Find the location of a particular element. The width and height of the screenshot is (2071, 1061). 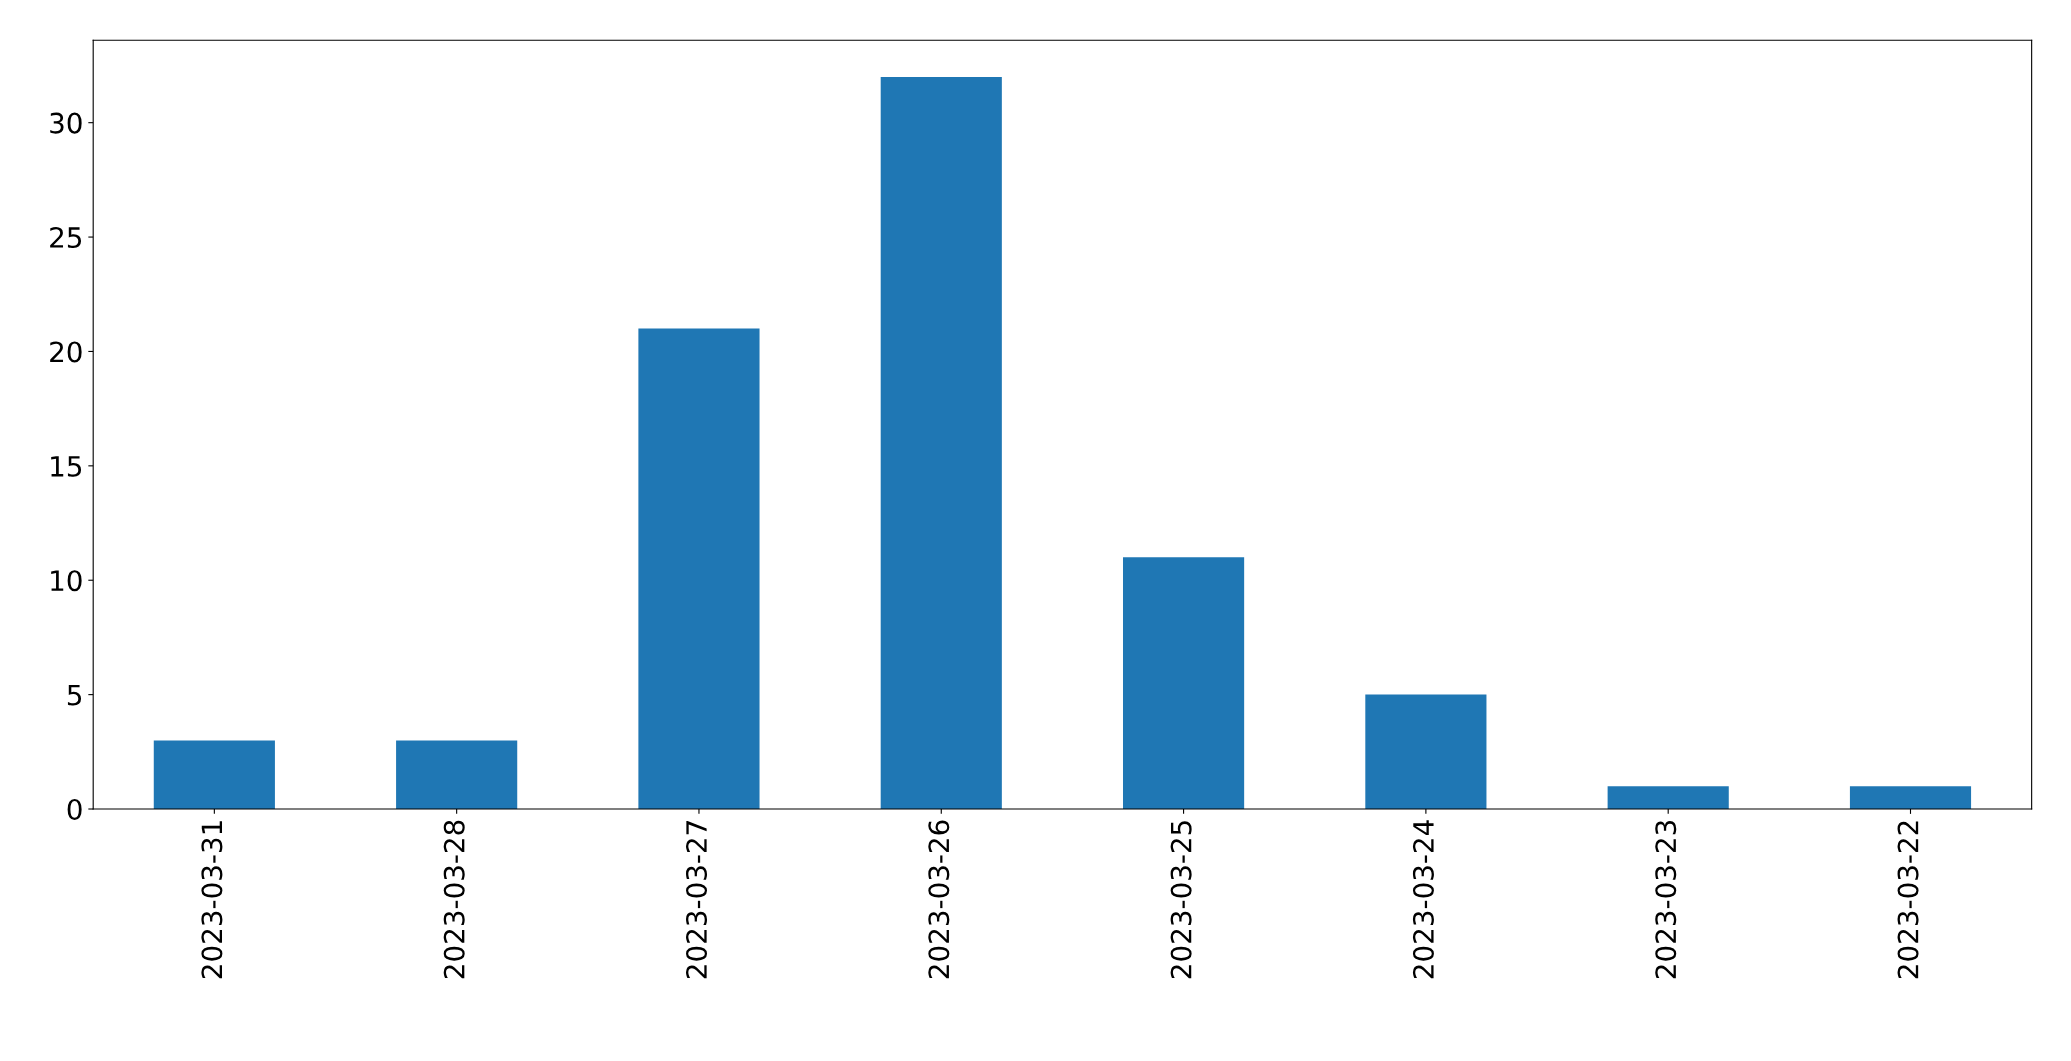

y-tick-label: 20 is located at coordinates (66, 352).